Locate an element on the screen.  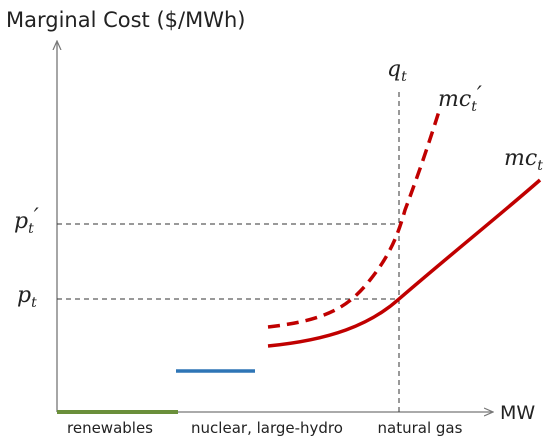
category-label: natural gas is located at coordinates (420, 428).